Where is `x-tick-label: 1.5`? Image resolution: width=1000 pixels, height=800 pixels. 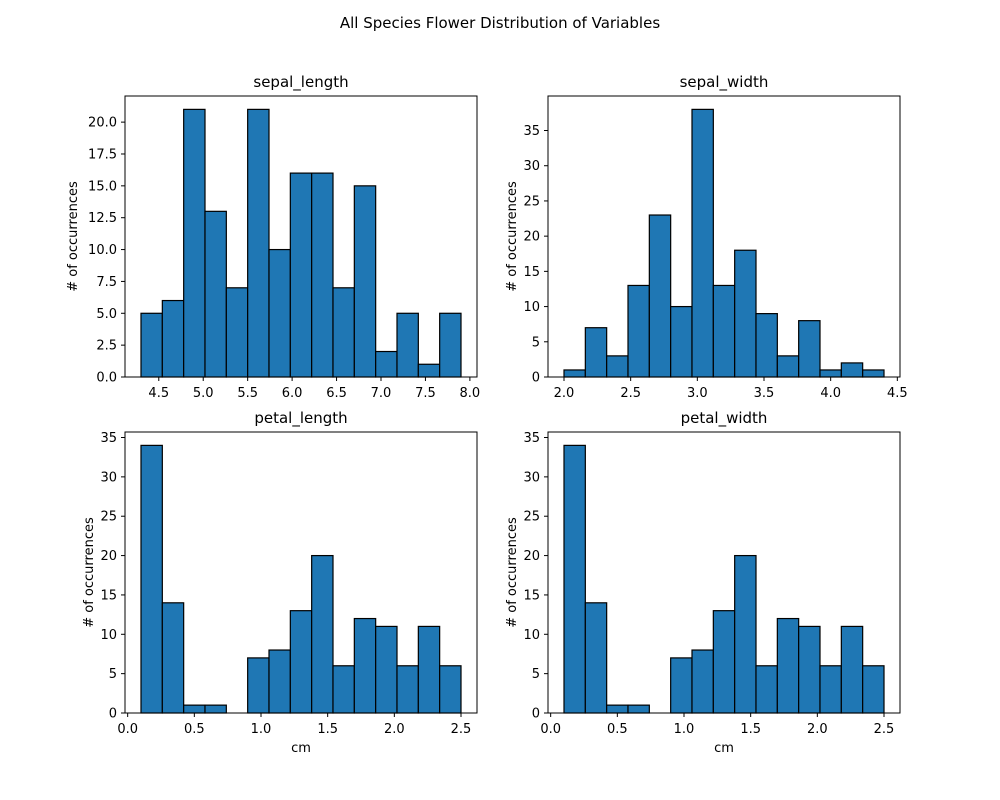
x-tick-label: 1.5 is located at coordinates (750, 729).